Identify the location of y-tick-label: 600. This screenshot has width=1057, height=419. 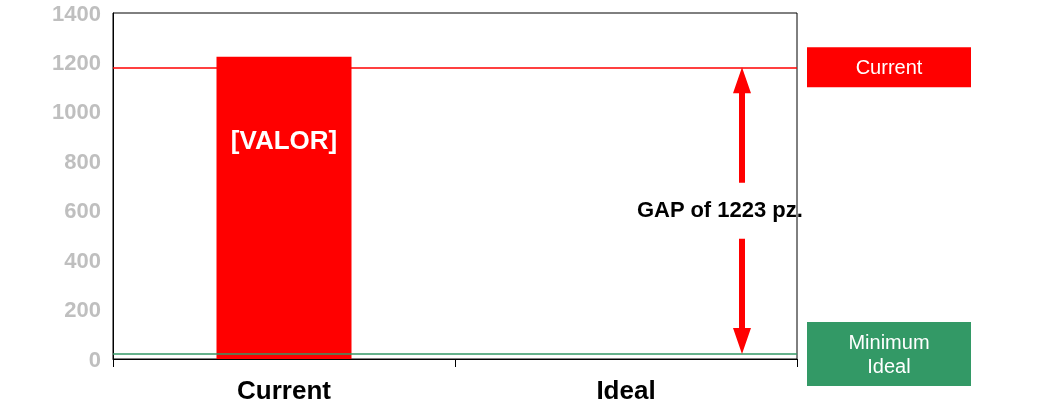
(82, 211).